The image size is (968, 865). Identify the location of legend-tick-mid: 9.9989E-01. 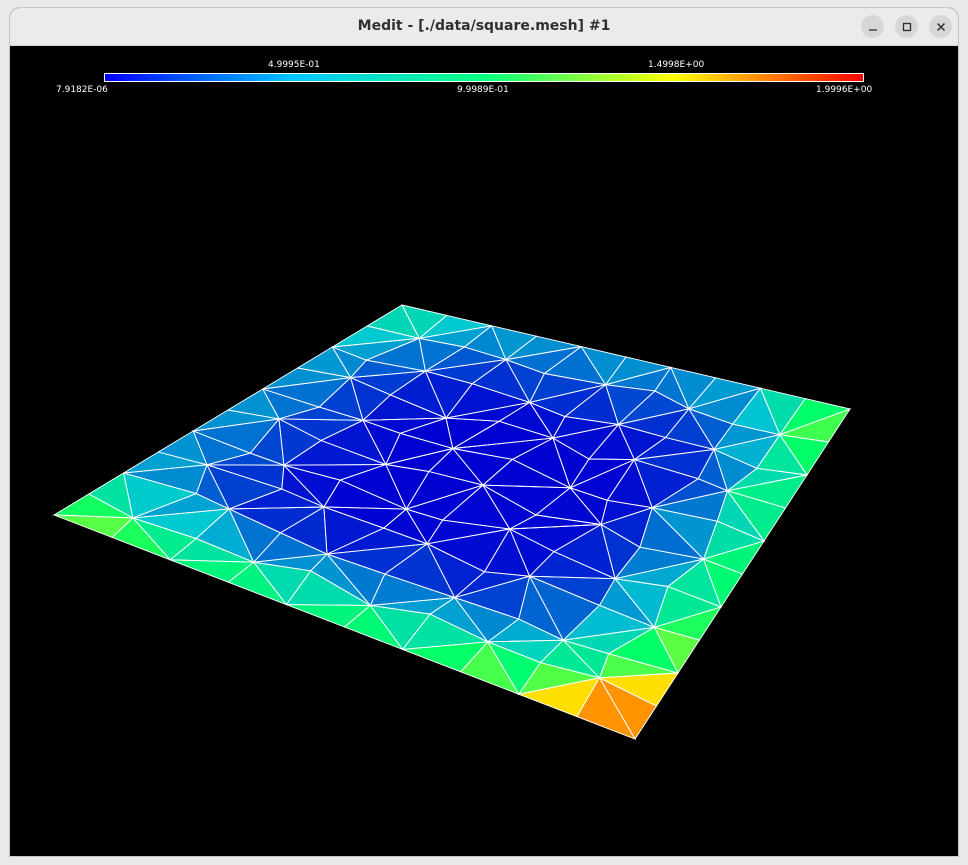
(483, 90).